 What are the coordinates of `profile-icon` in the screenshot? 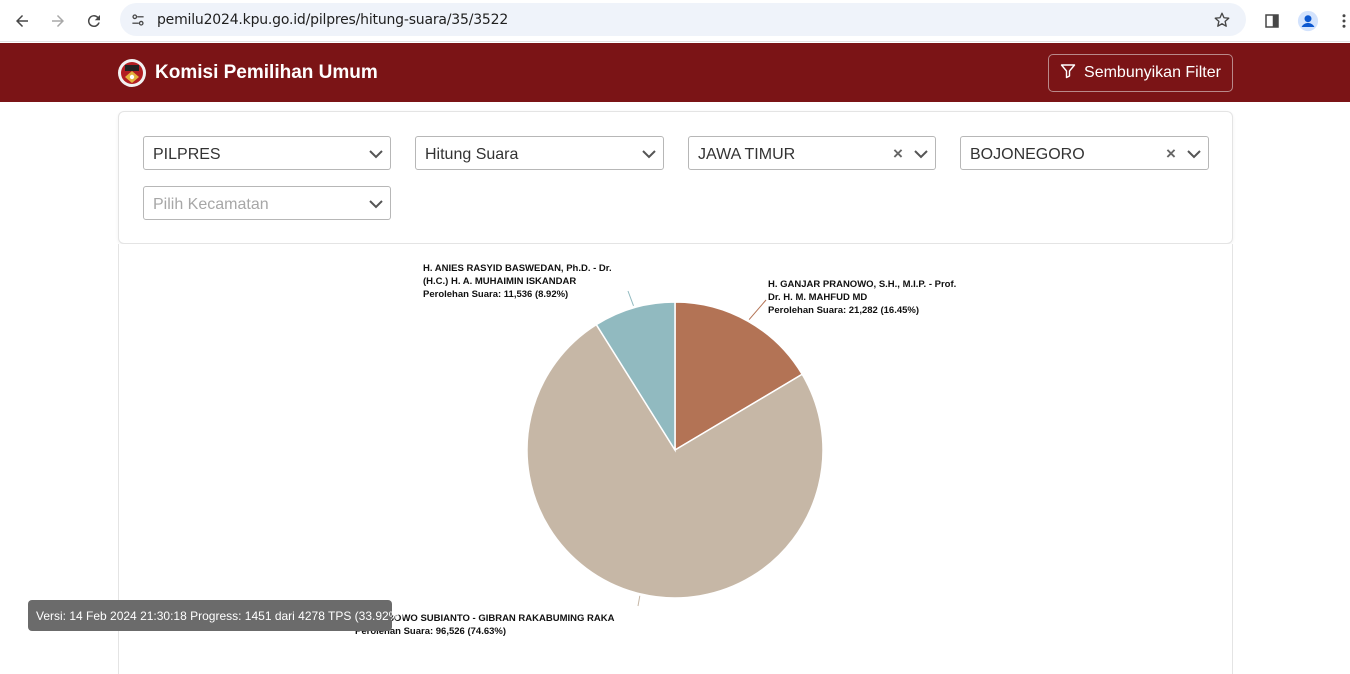 It's located at (1308, 21).